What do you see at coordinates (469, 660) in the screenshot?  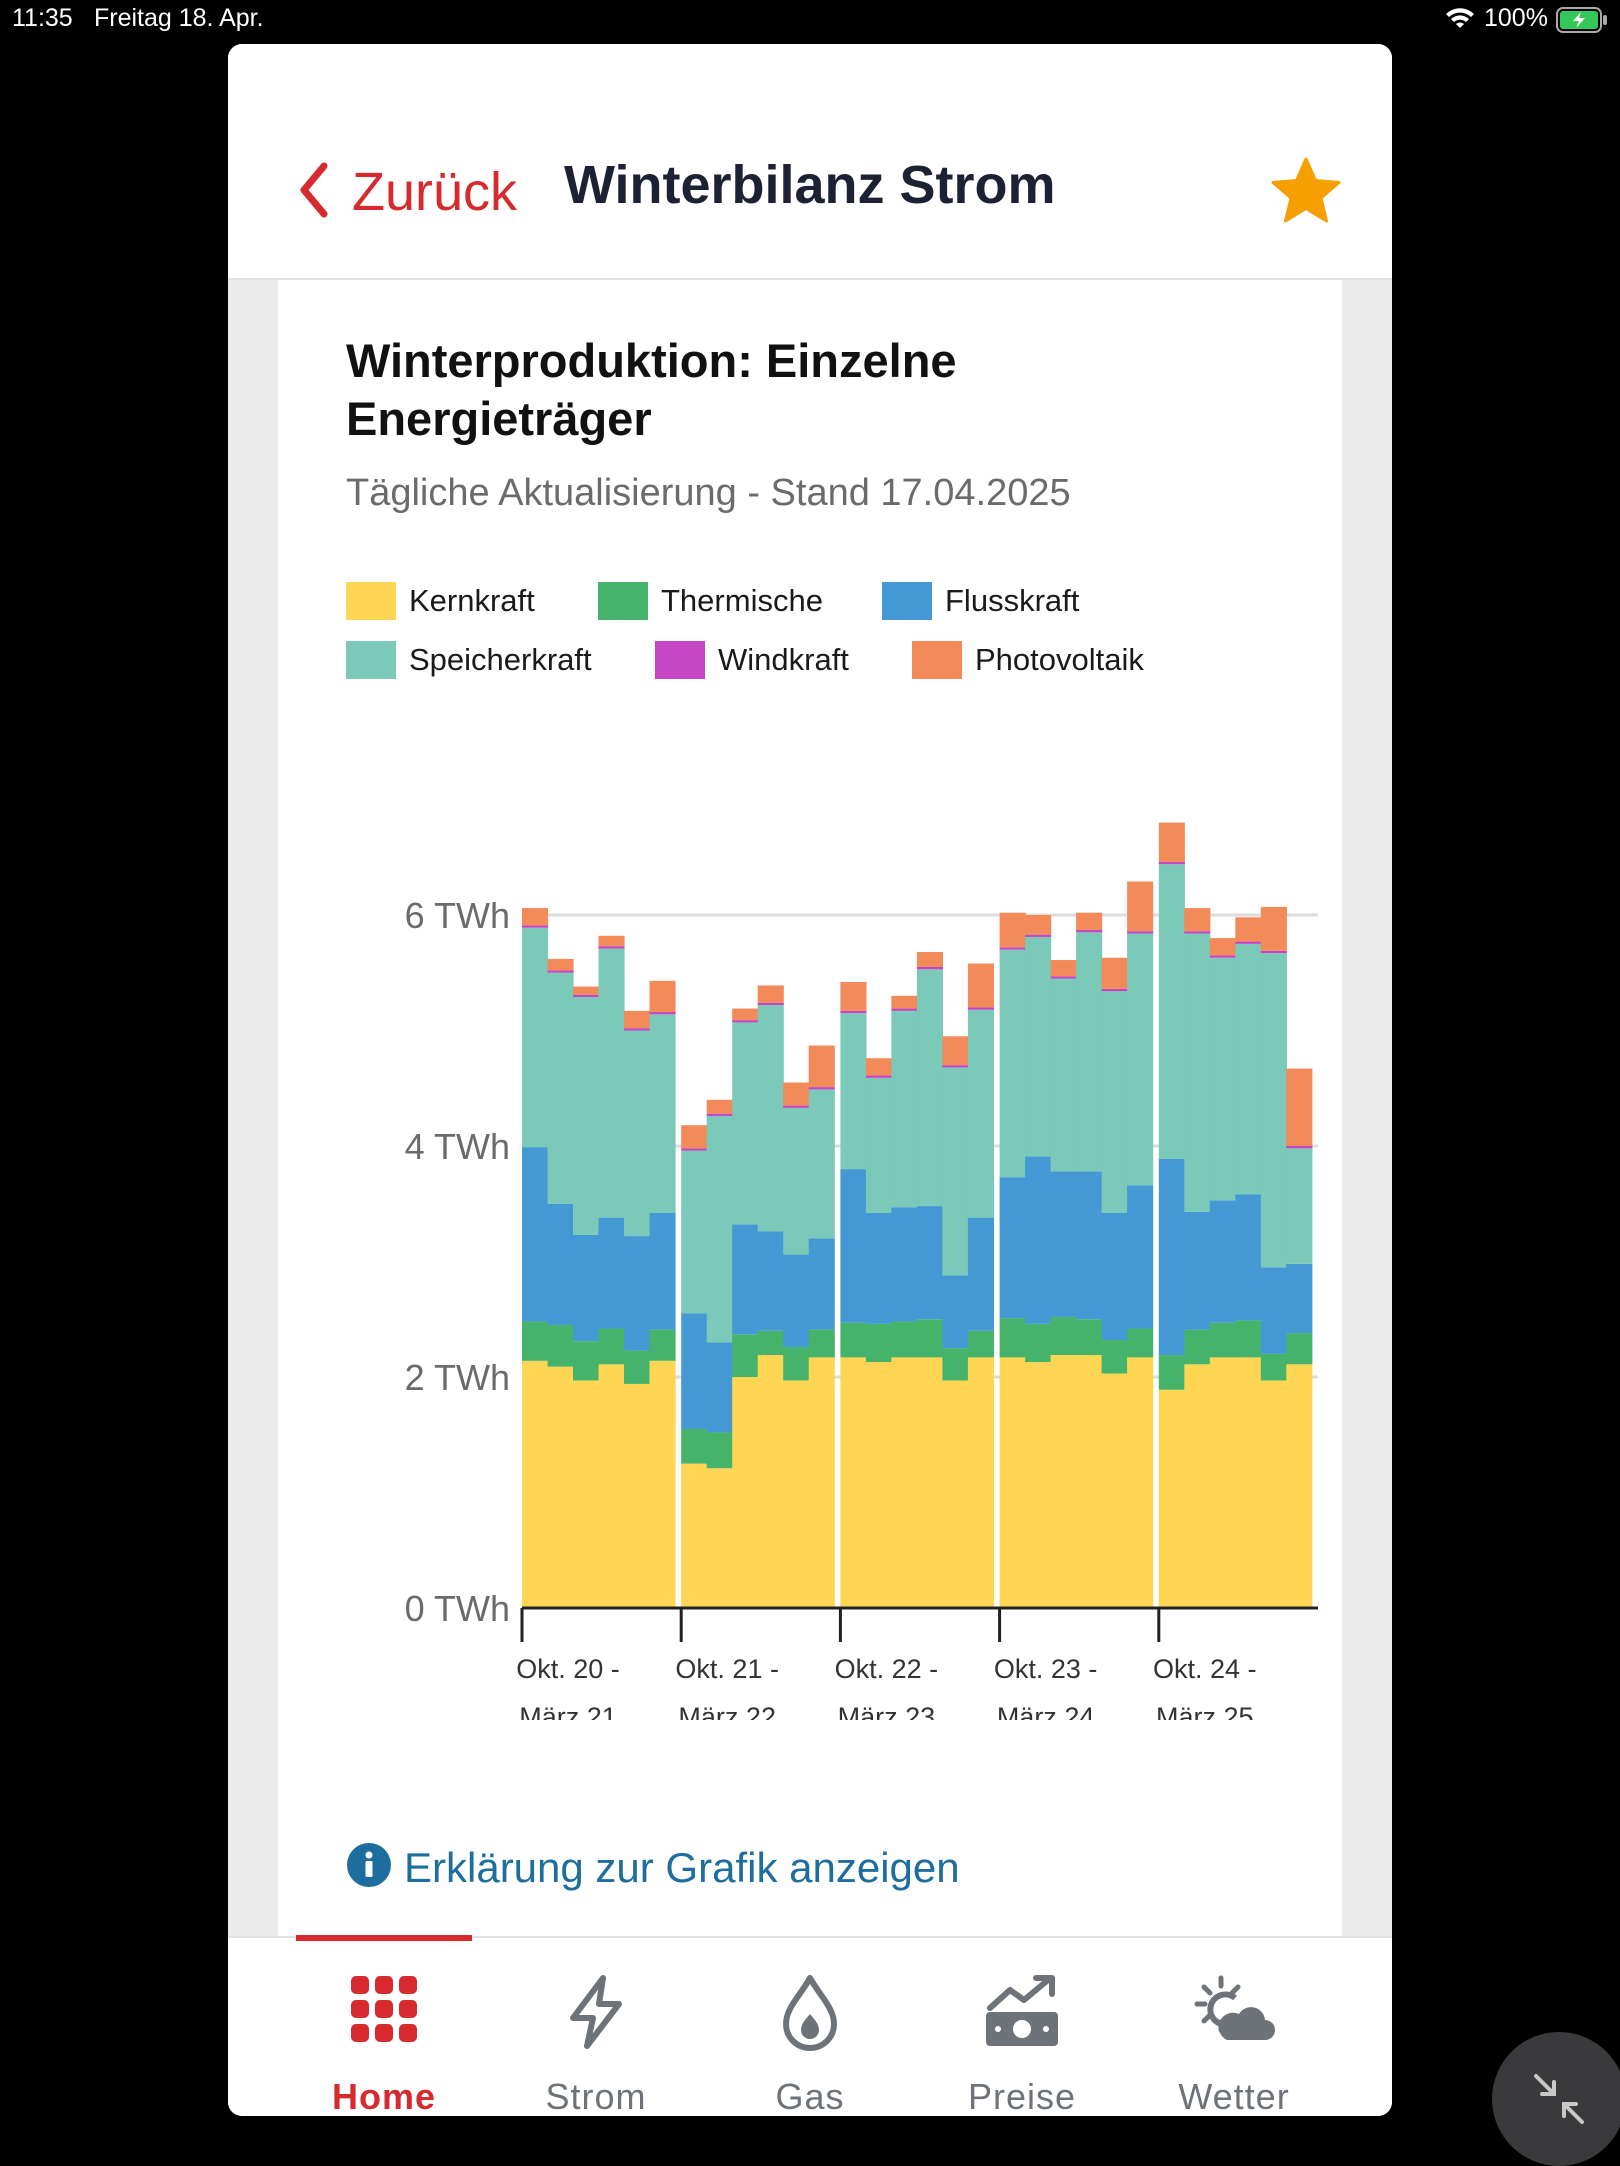 I see `legend-item: Speicherkraft` at bounding box center [469, 660].